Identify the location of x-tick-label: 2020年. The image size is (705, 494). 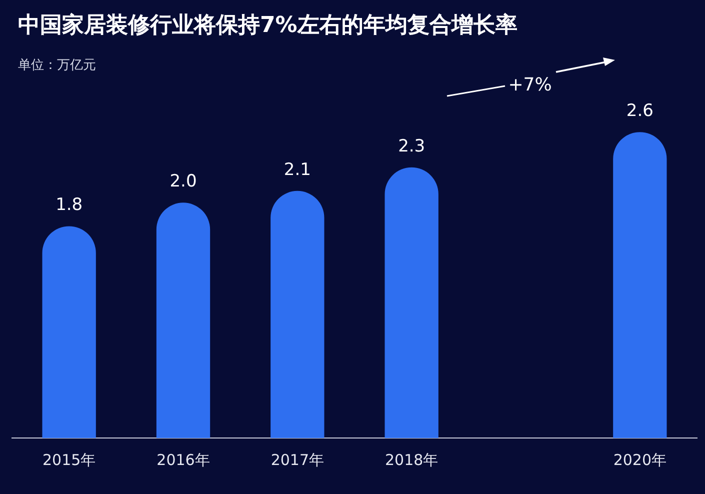
(640, 459).